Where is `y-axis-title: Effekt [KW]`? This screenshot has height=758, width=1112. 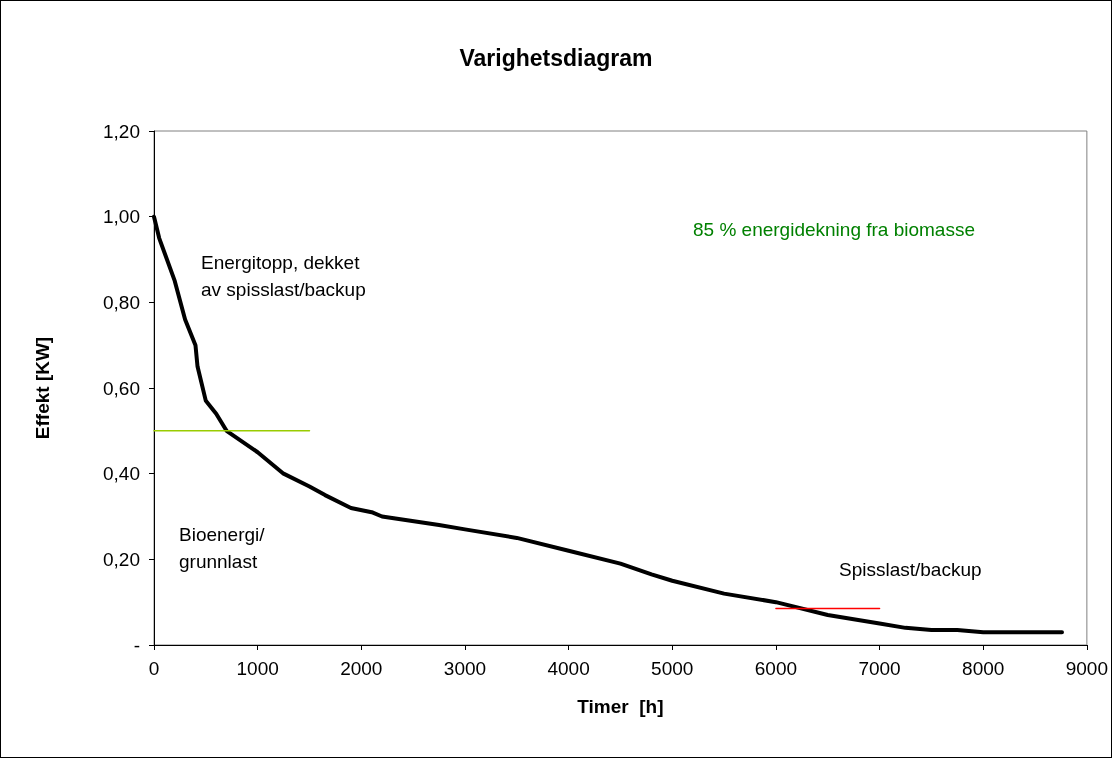 y-axis-title: Effekt [KW] is located at coordinates (42, 388).